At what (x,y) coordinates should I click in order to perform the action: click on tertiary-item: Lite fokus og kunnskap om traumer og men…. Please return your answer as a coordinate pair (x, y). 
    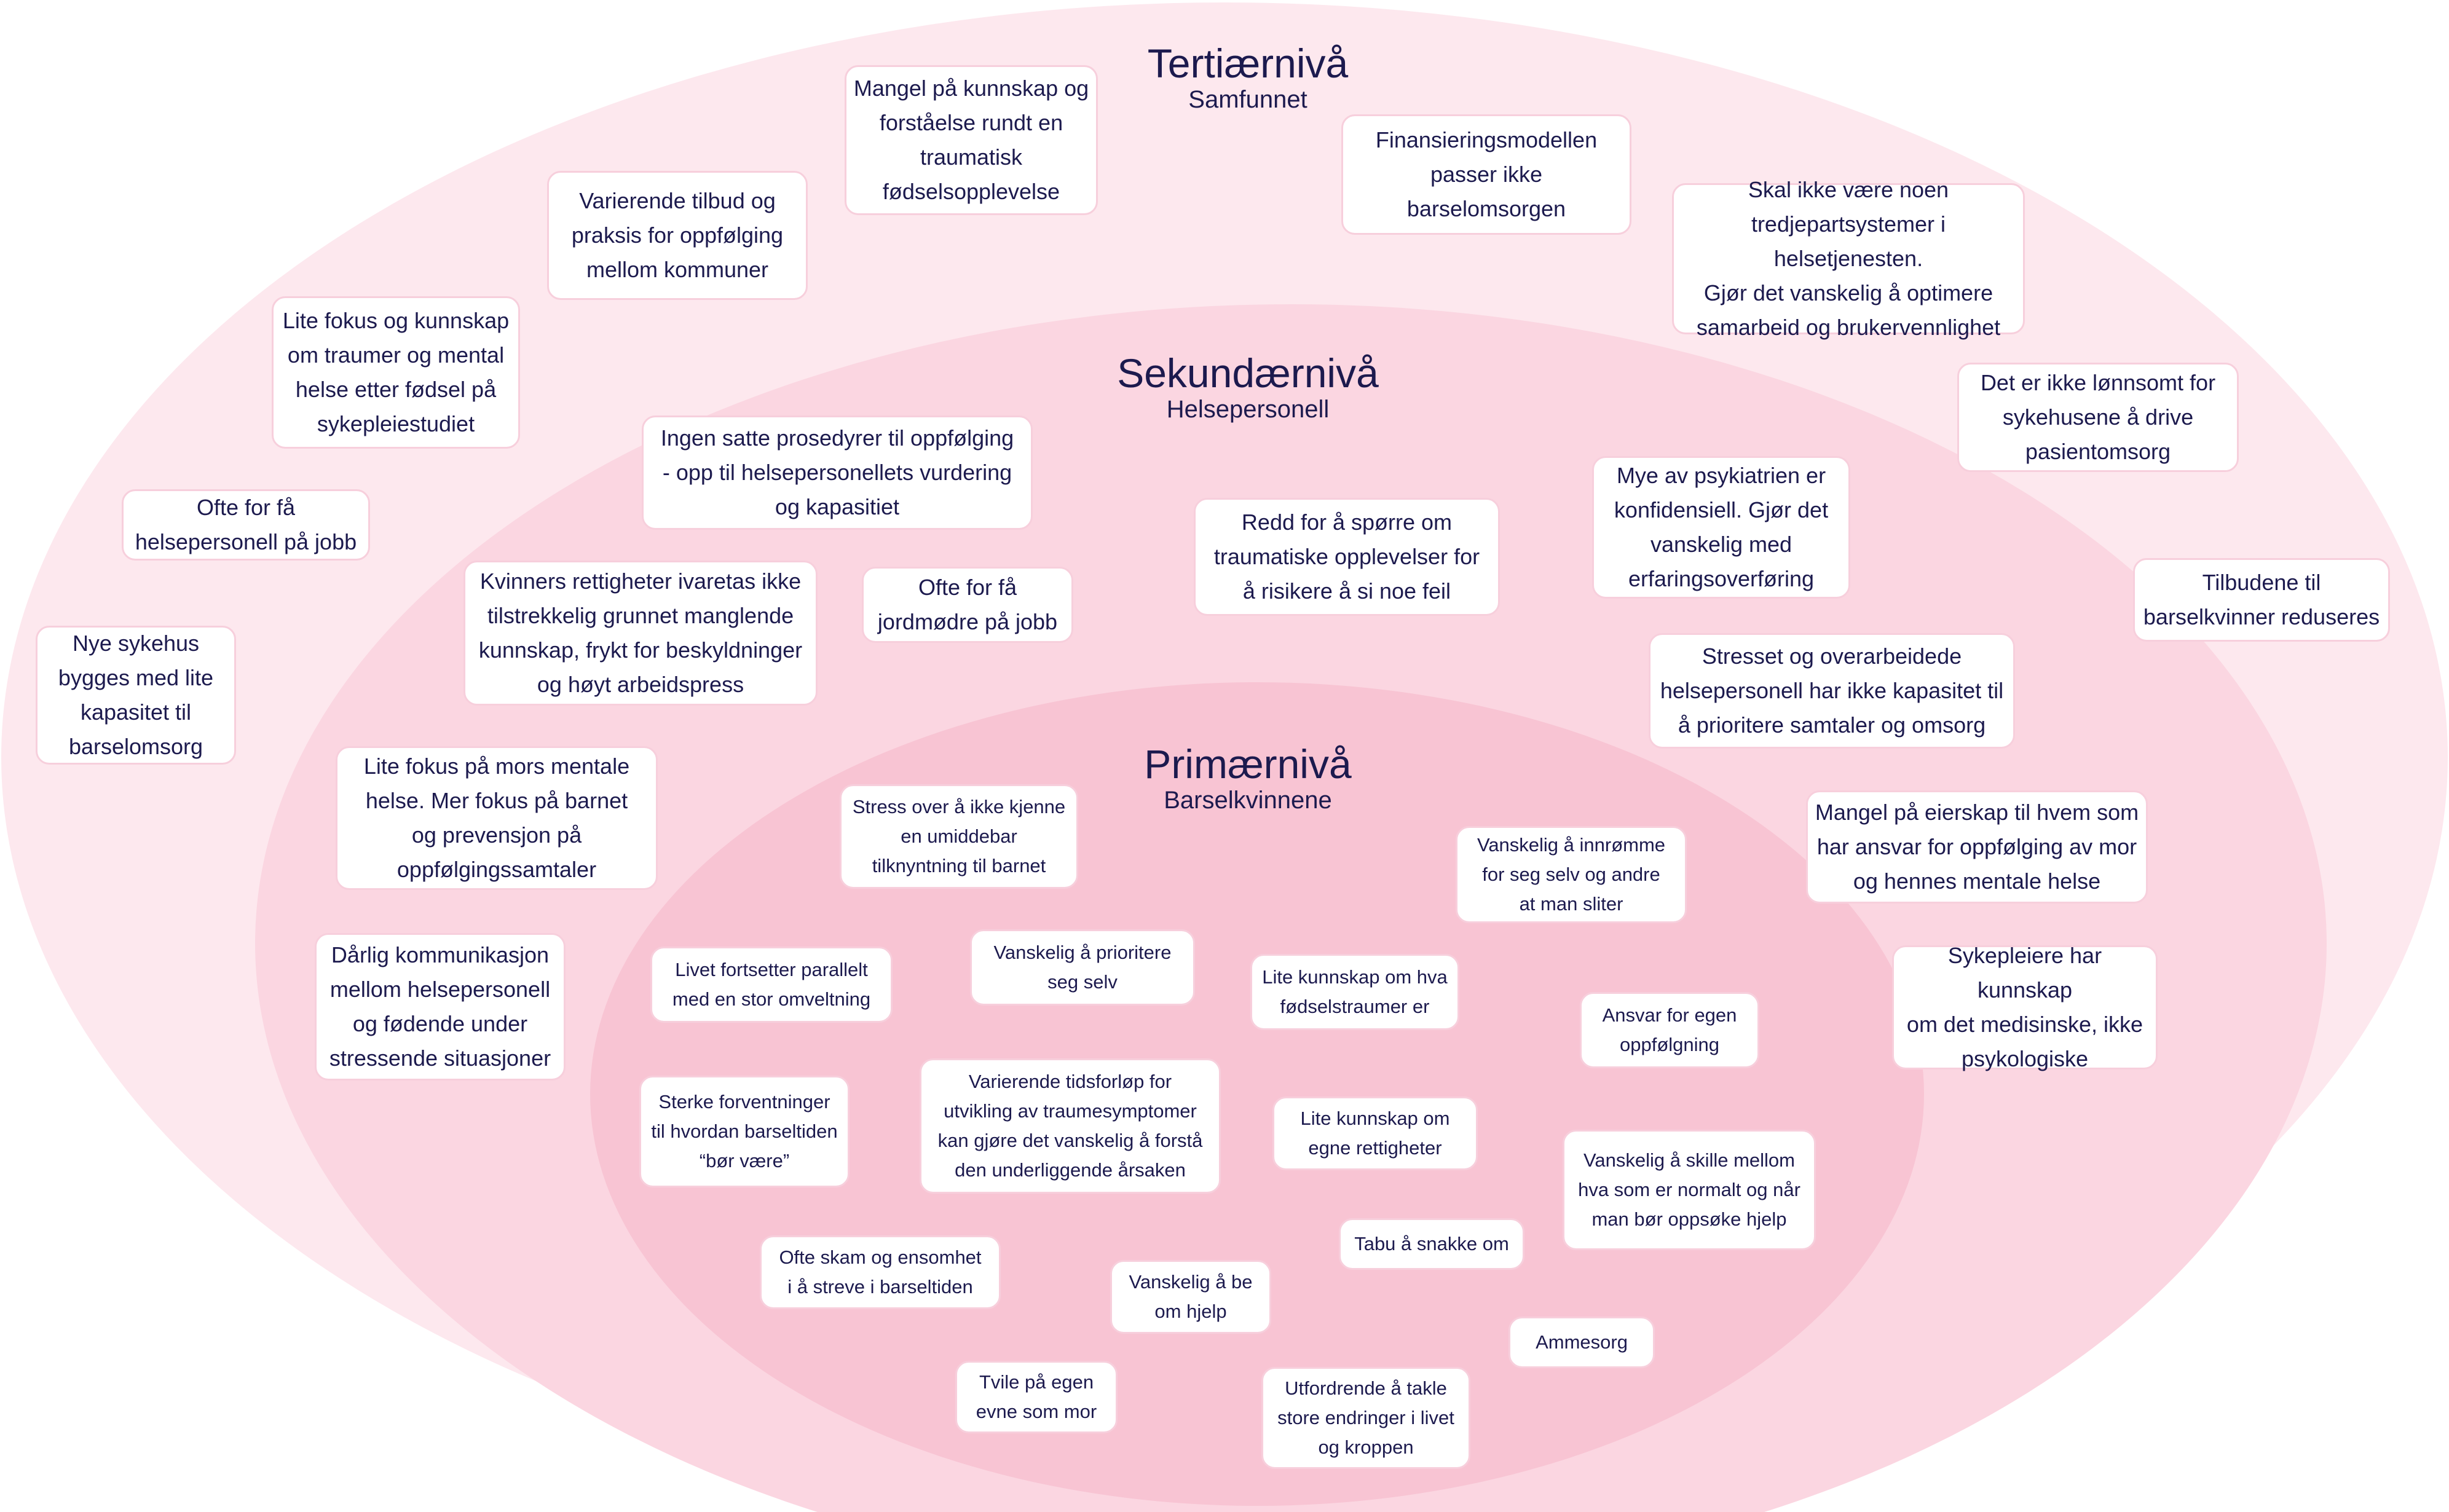
    Looking at the image, I should click on (396, 372).